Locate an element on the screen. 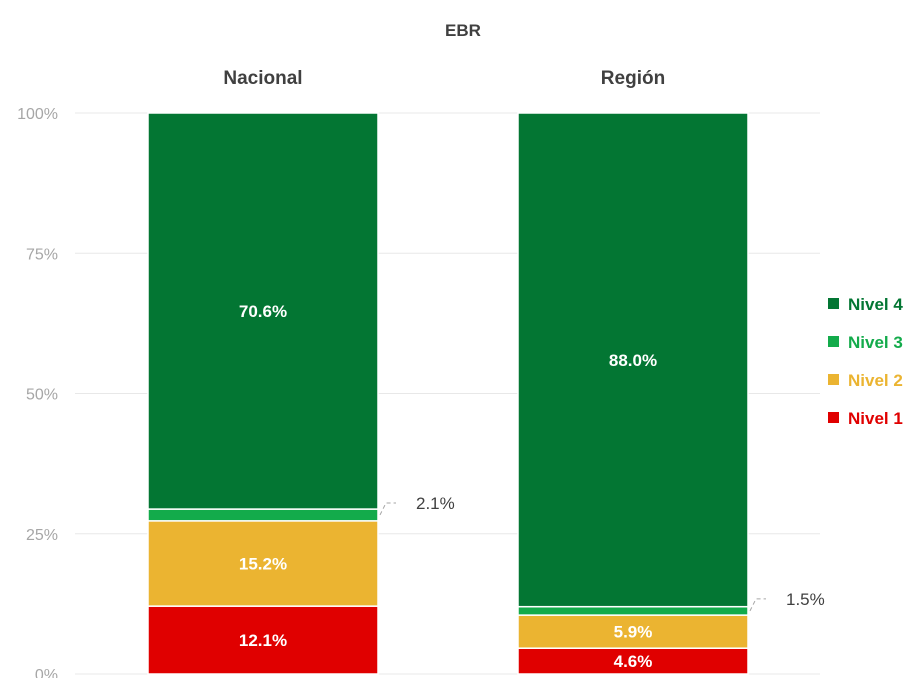 This screenshot has height=678, width=924. data-label: 4.6% is located at coordinates (633, 661).